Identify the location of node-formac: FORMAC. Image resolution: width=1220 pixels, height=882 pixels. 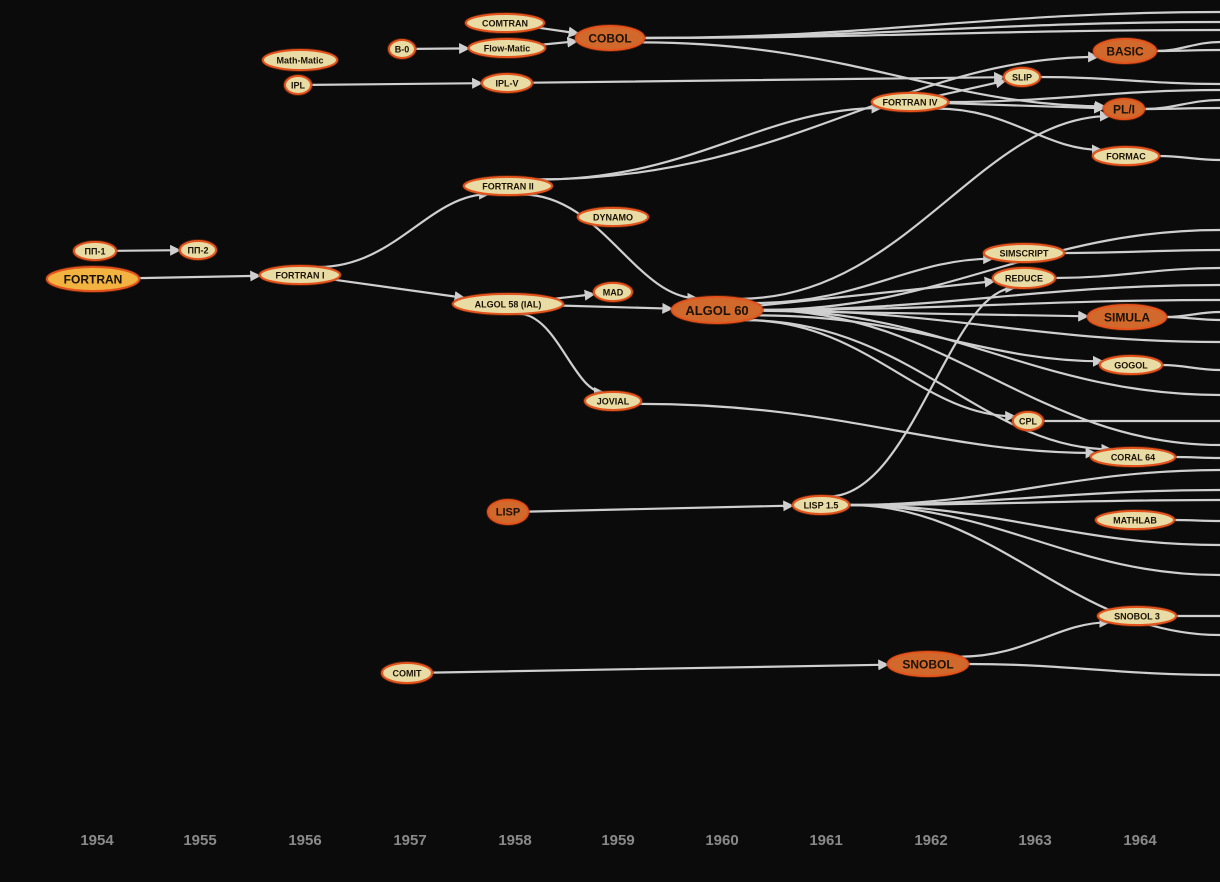
(1126, 156).